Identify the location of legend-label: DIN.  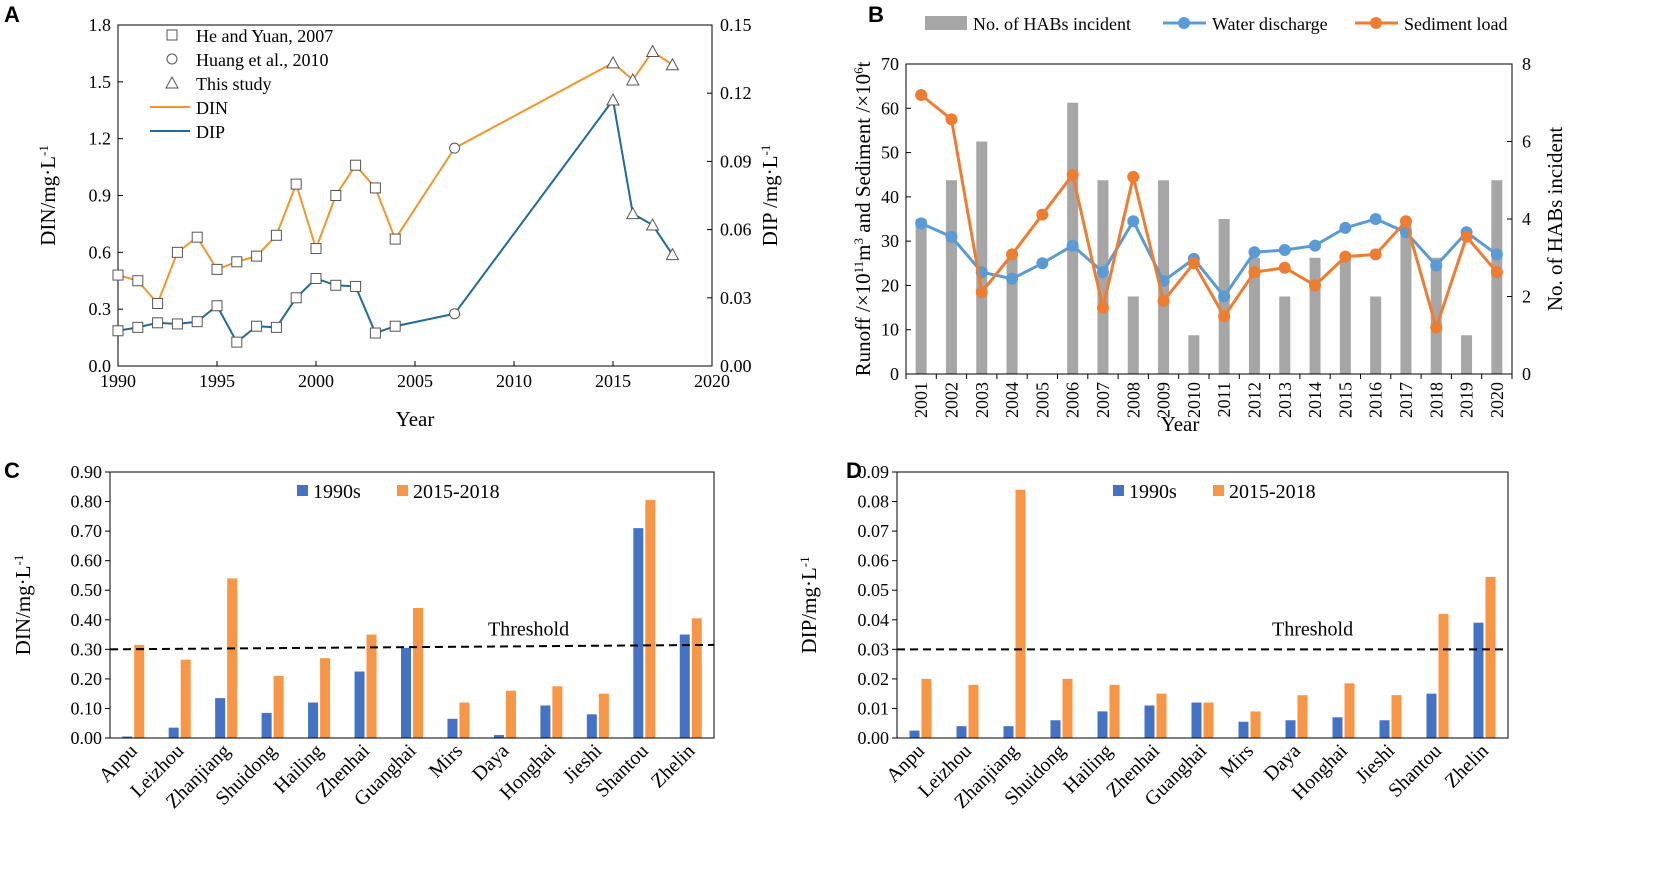
(212, 108).